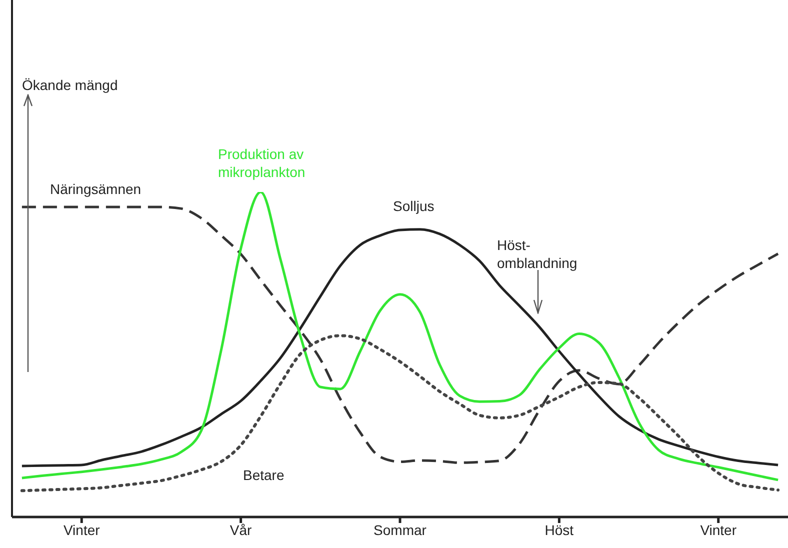 The width and height of the screenshot is (788, 548). I want to click on series-label: Näringsämnen, so click(96, 189).